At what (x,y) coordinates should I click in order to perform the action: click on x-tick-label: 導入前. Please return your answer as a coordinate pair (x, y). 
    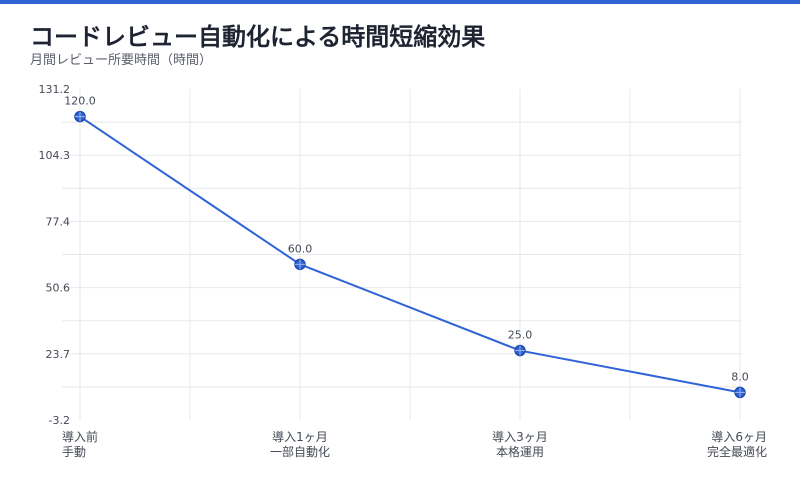
    Looking at the image, I should click on (80, 436).